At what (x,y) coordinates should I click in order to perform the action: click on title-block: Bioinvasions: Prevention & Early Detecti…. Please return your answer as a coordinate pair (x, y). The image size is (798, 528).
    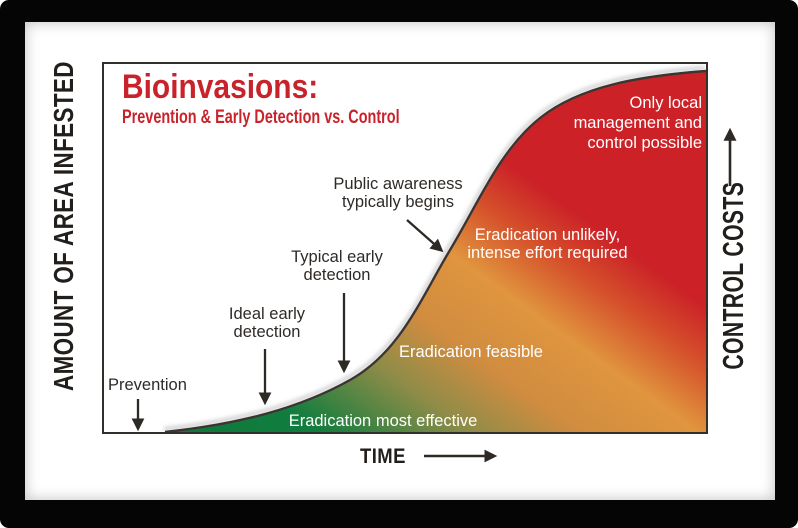
    Looking at the image, I should click on (304, 98).